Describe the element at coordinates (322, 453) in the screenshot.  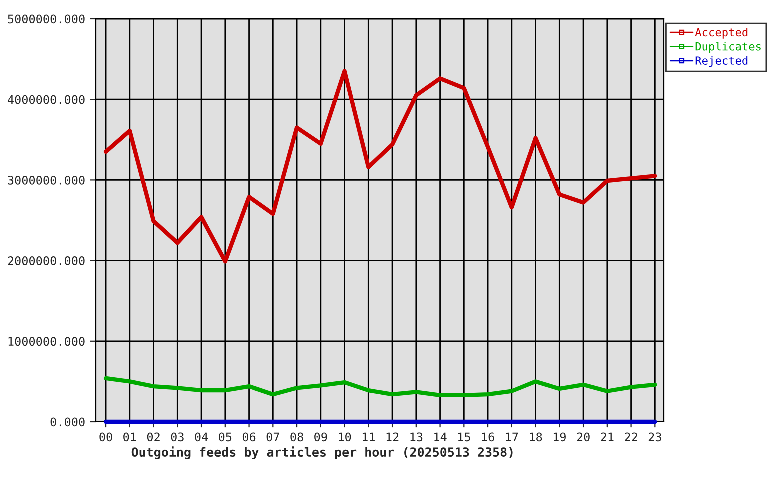
I see `x-axis-title: Outgoing feeds by articles per hour (20250513 2358)` at that location.